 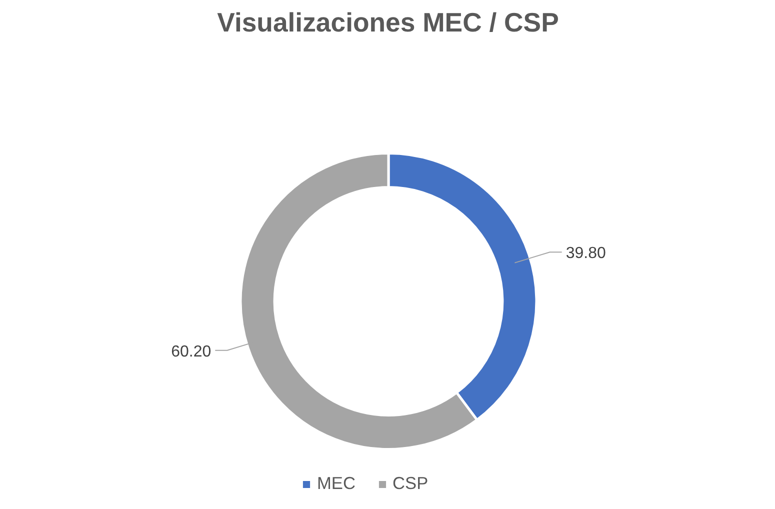 What do you see at coordinates (586, 253) in the screenshot?
I see `data-label: 39.80` at bounding box center [586, 253].